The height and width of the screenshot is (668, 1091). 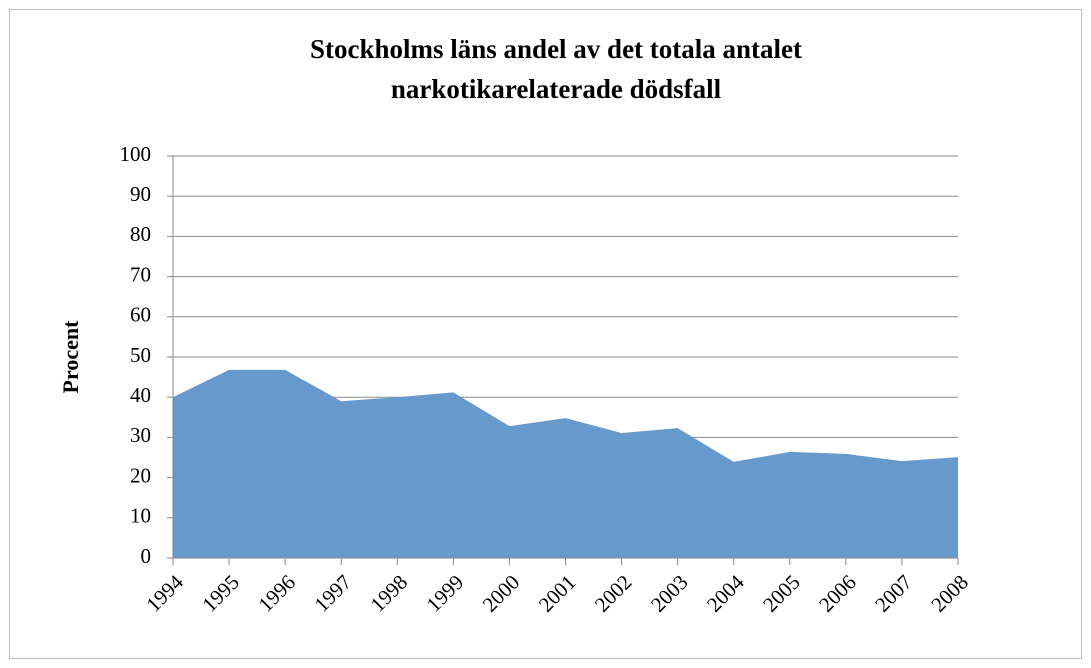 What do you see at coordinates (140, 435) in the screenshot?
I see `y-tick-label: 30` at bounding box center [140, 435].